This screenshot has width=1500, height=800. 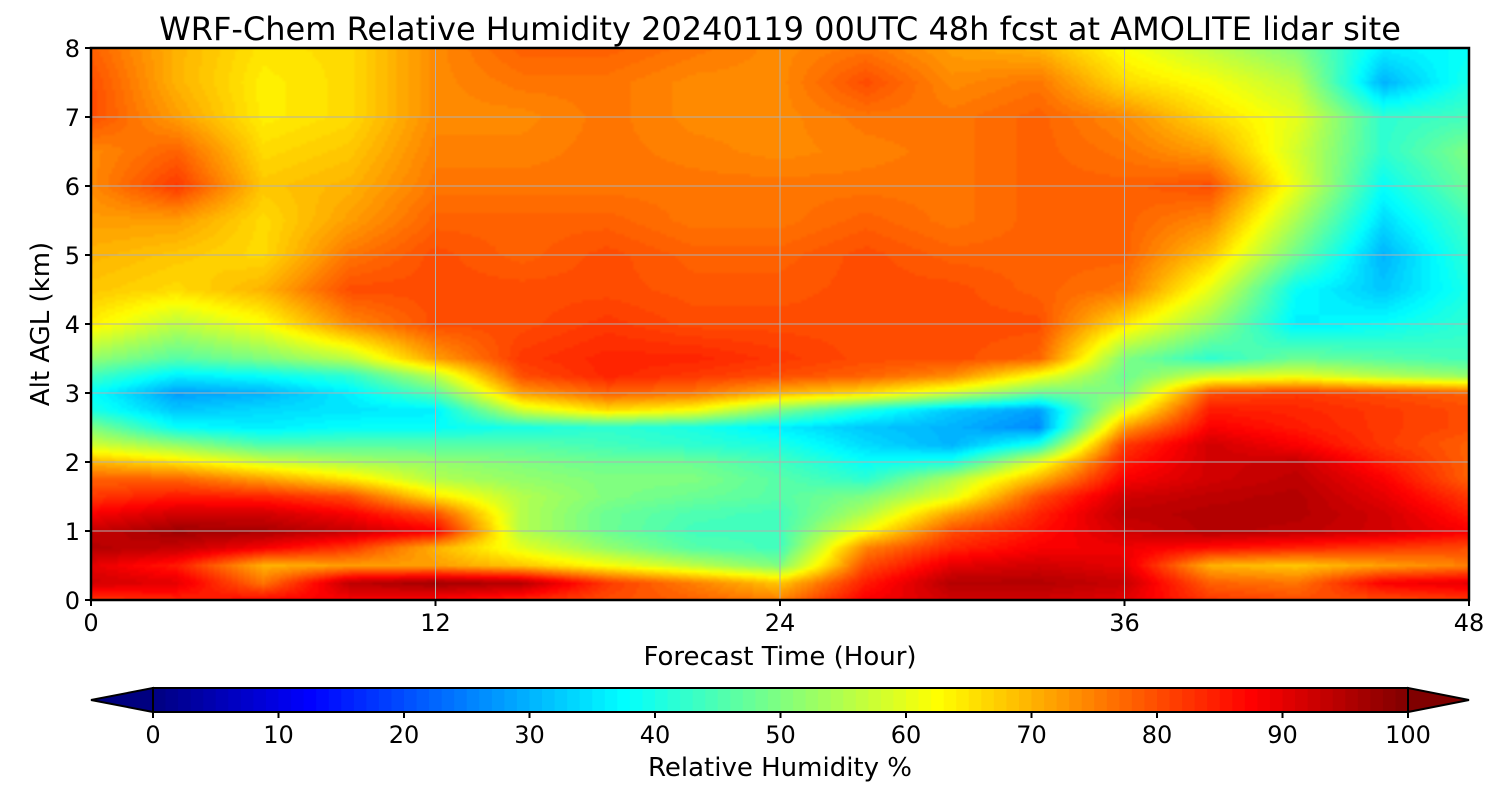 What do you see at coordinates (90, 623) in the screenshot?
I see `x-tick-label: 0` at bounding box center [90, 623].